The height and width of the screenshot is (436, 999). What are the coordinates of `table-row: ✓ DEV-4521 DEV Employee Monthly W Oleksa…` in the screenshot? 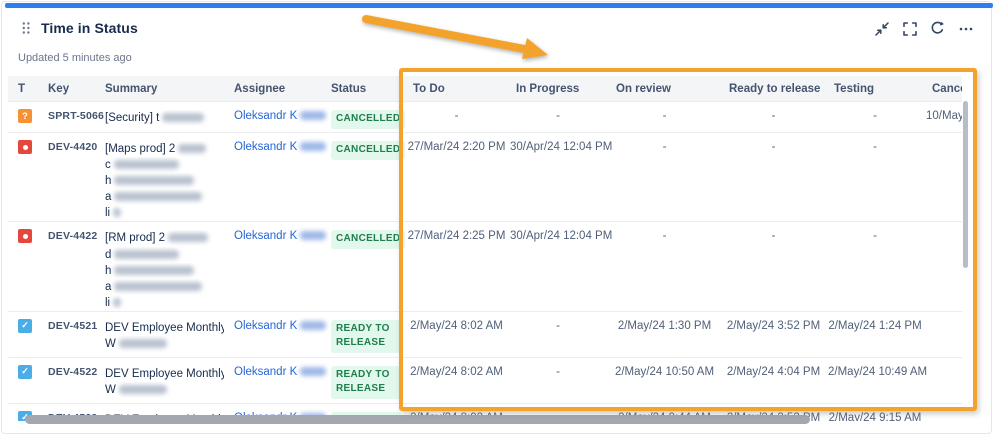 It's located at (485, 334).